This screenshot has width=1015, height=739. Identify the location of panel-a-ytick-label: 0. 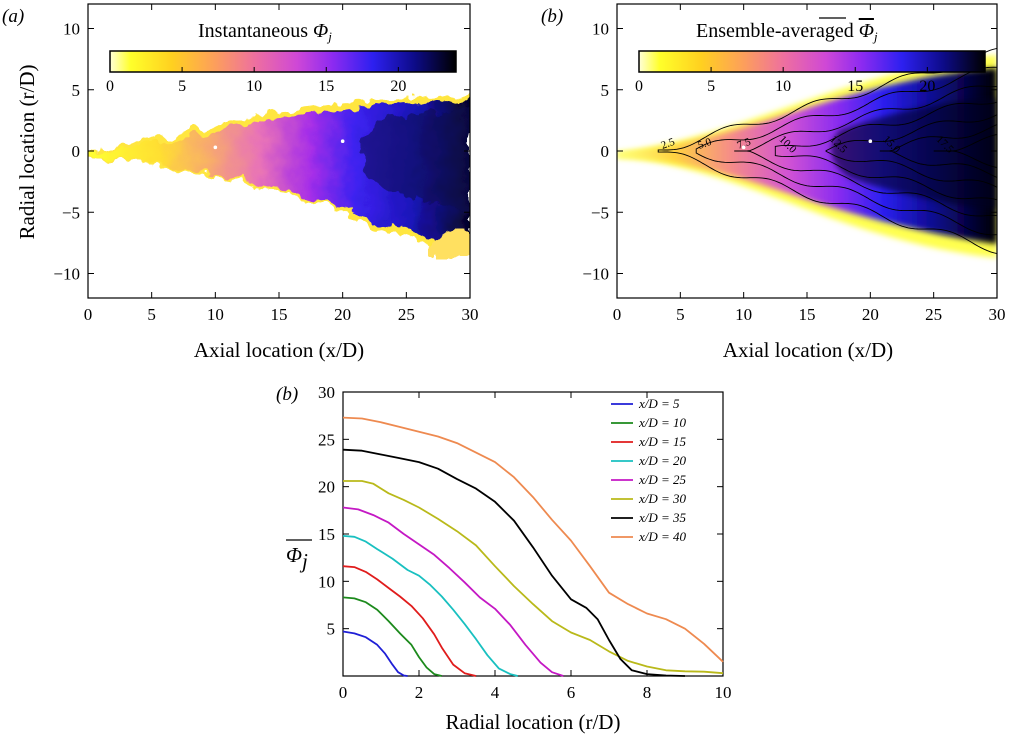
(76, 151).